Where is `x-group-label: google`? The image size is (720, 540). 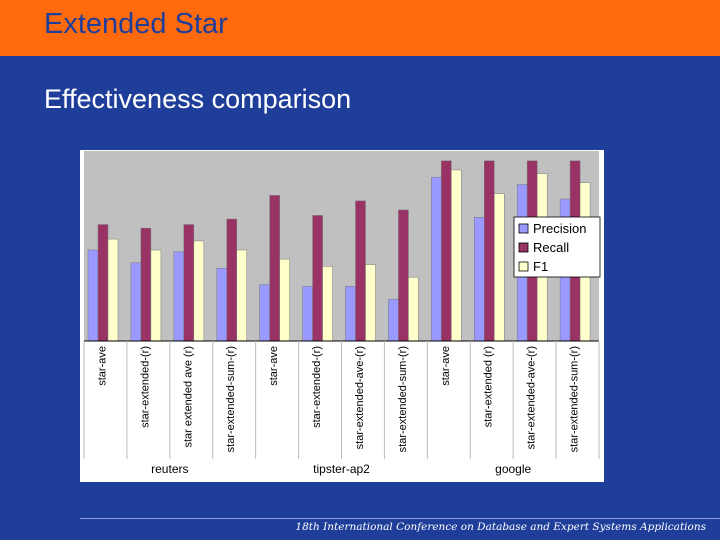
x-group-label: google is located at coordinates (513, 469).